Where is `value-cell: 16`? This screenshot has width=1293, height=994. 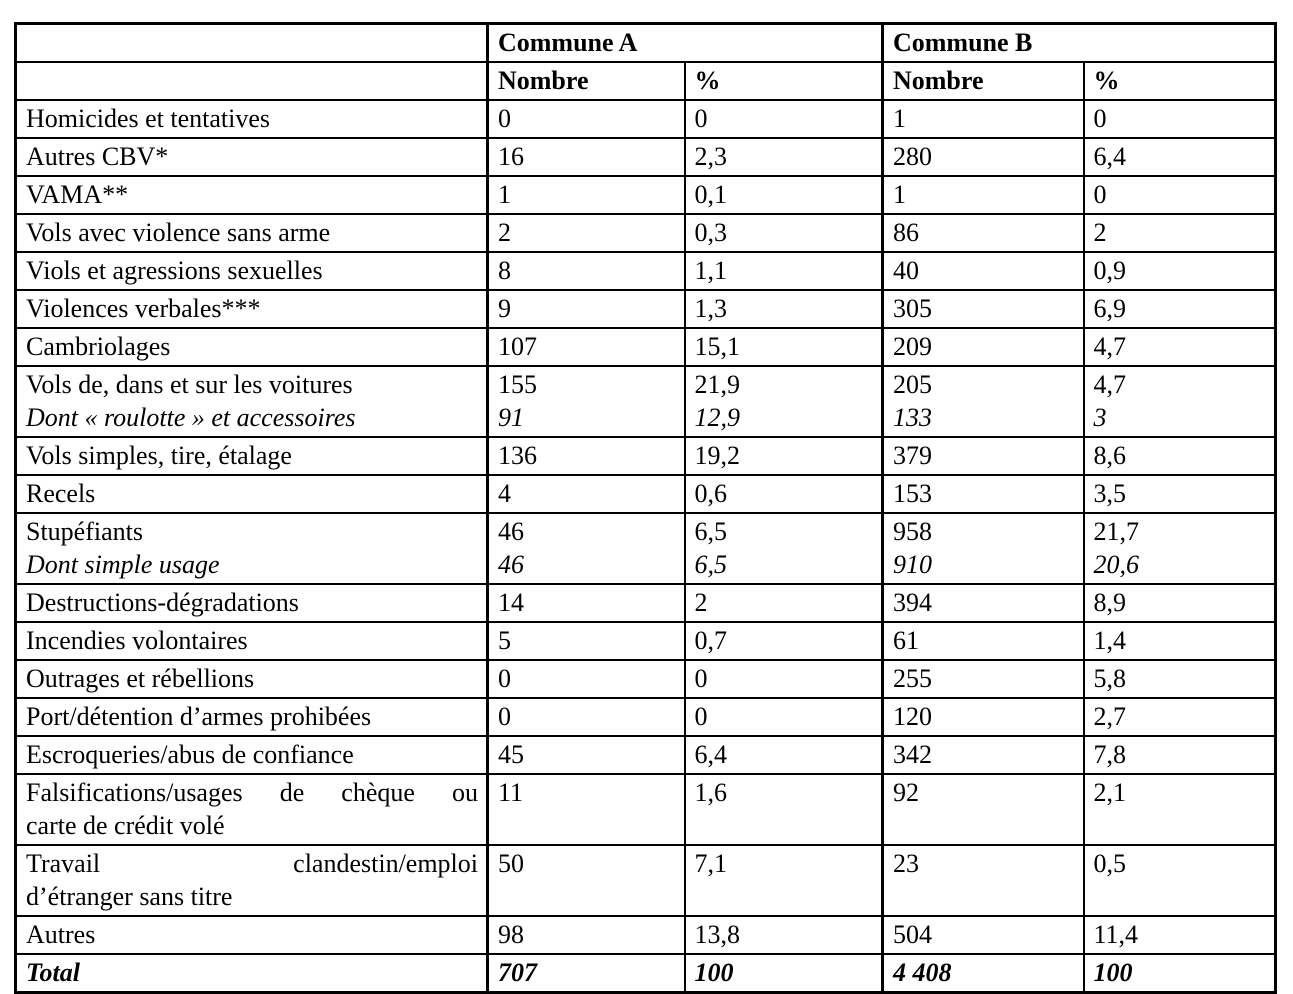 value-cell: 16 is located at coordinates (586, 157).